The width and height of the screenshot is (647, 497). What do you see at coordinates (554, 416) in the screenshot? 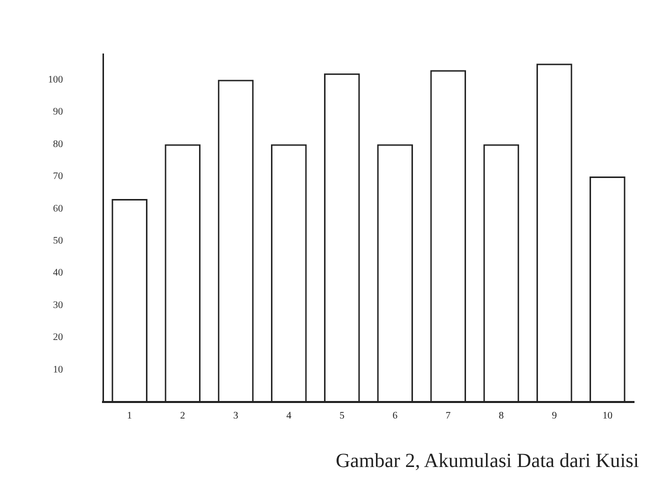
I see `x-tick-label: 9` at bounding box center [554, 416].